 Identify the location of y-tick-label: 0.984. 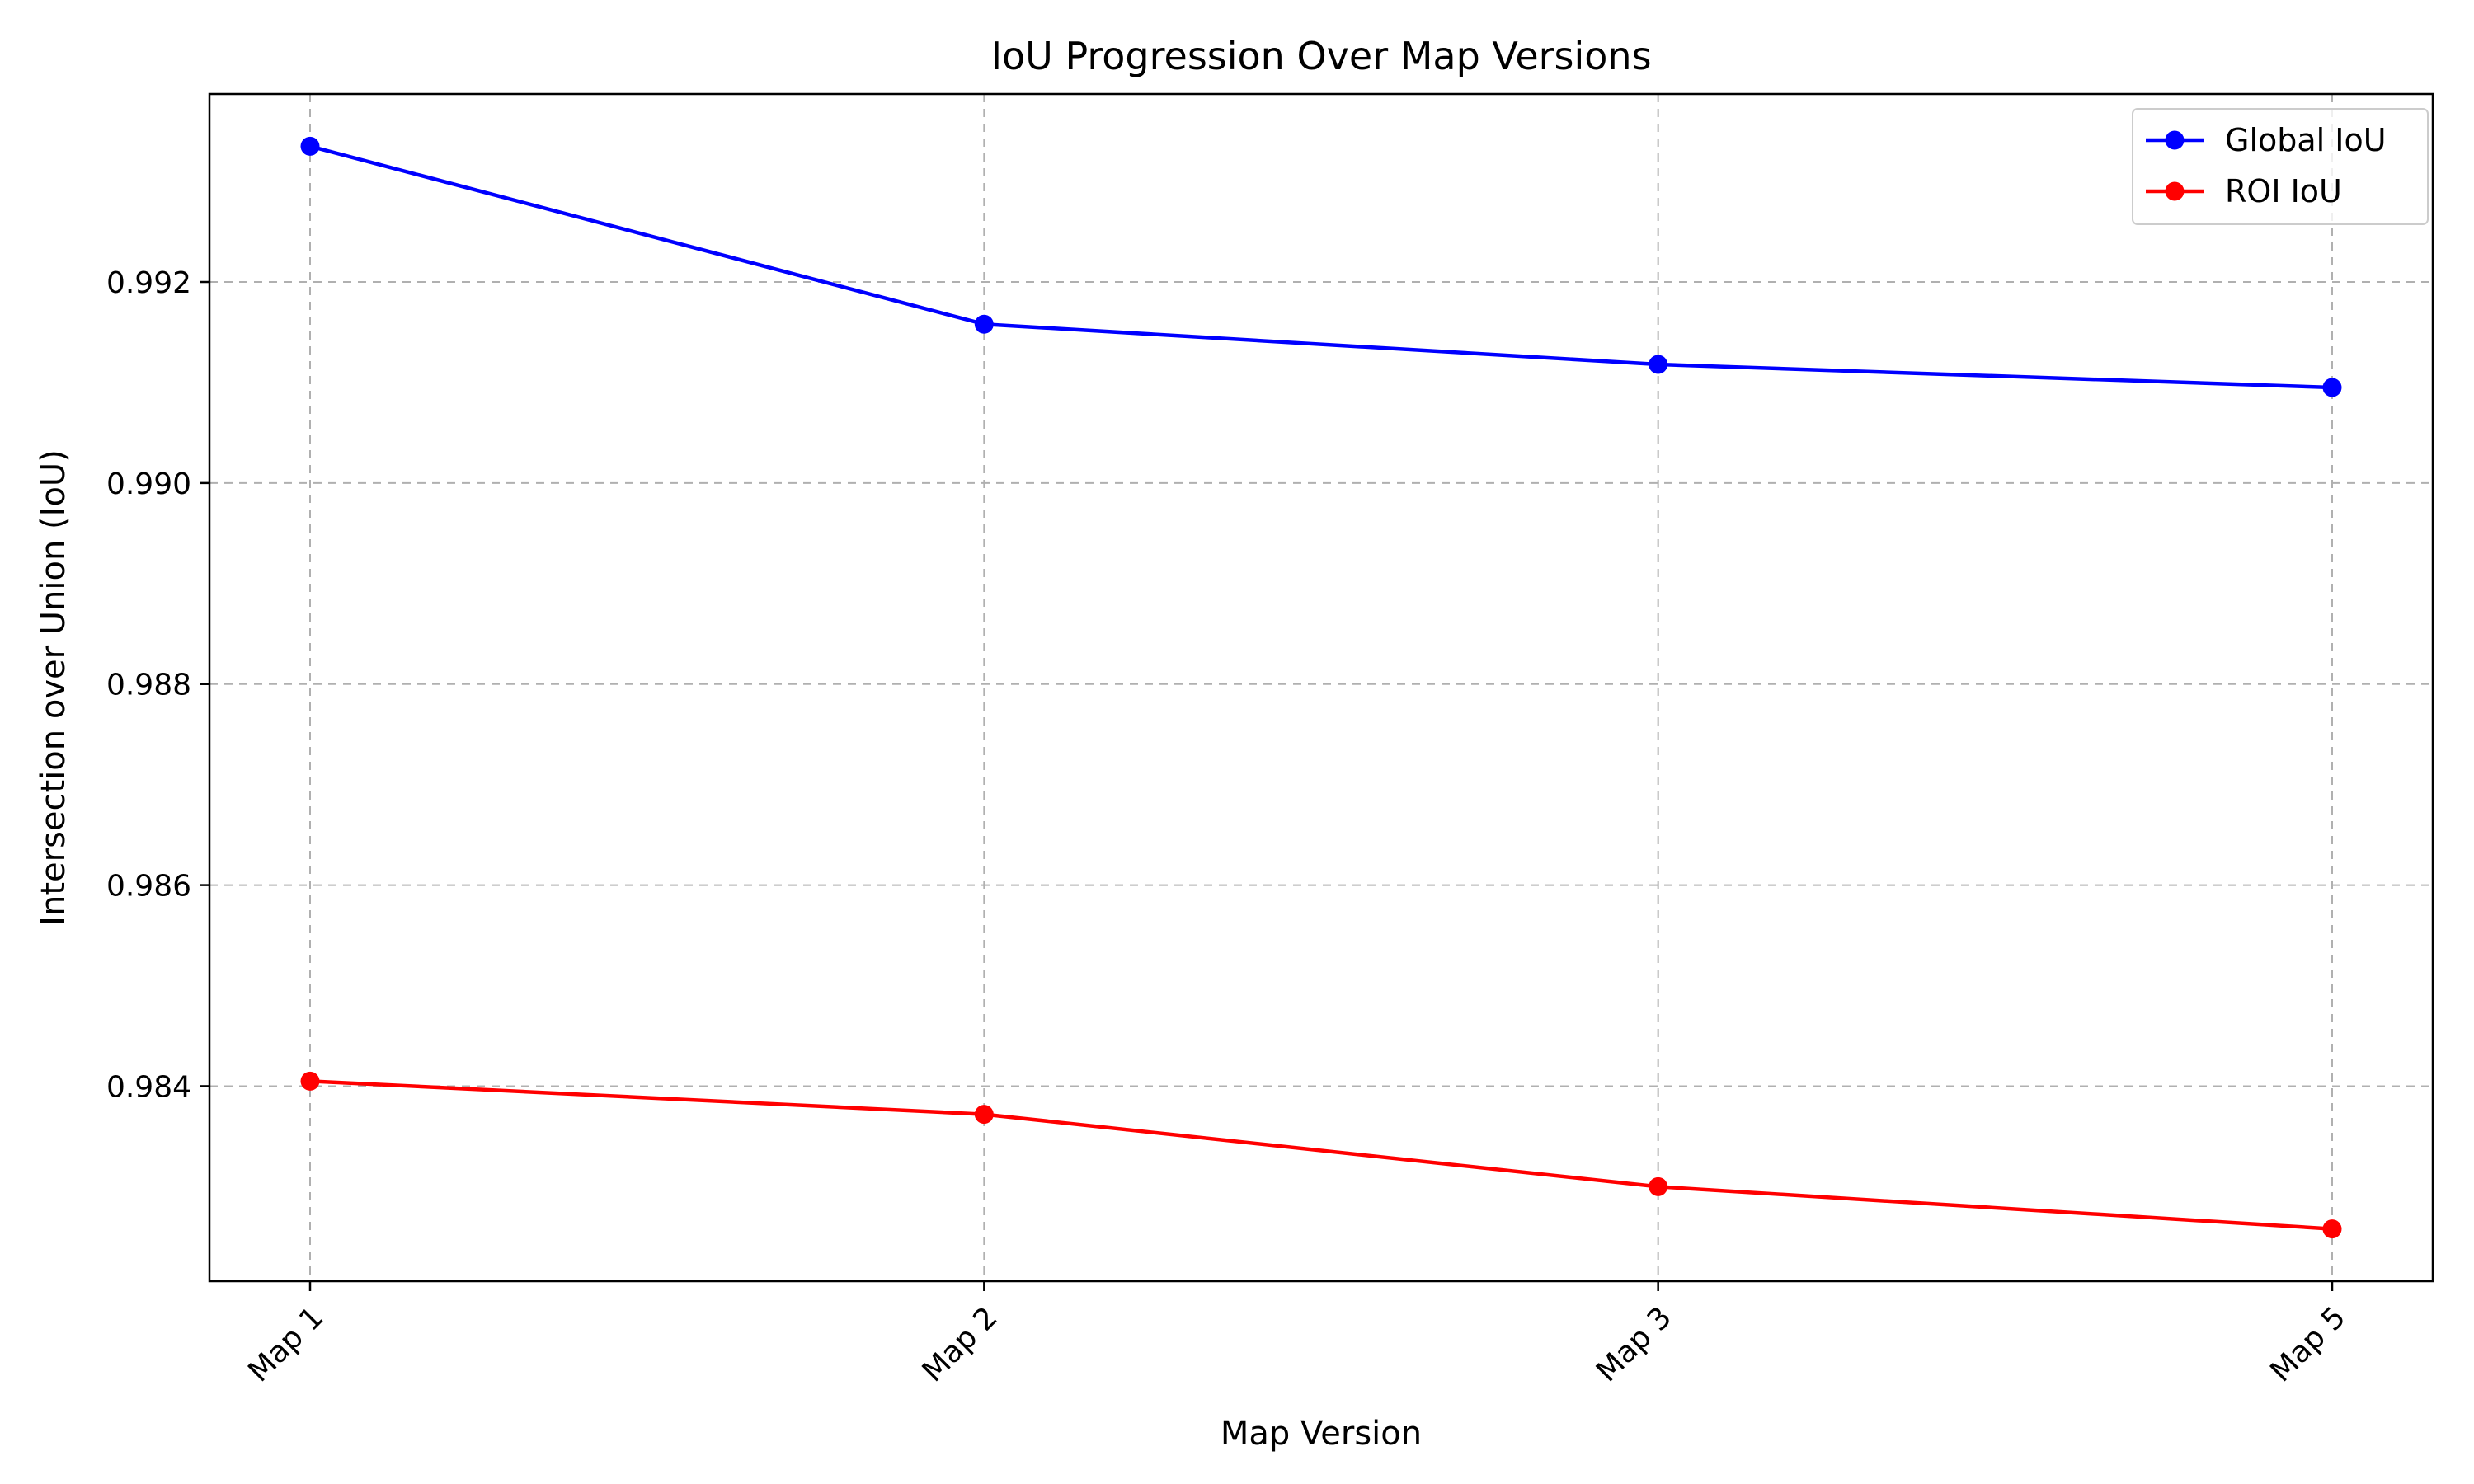
(148, 1087).